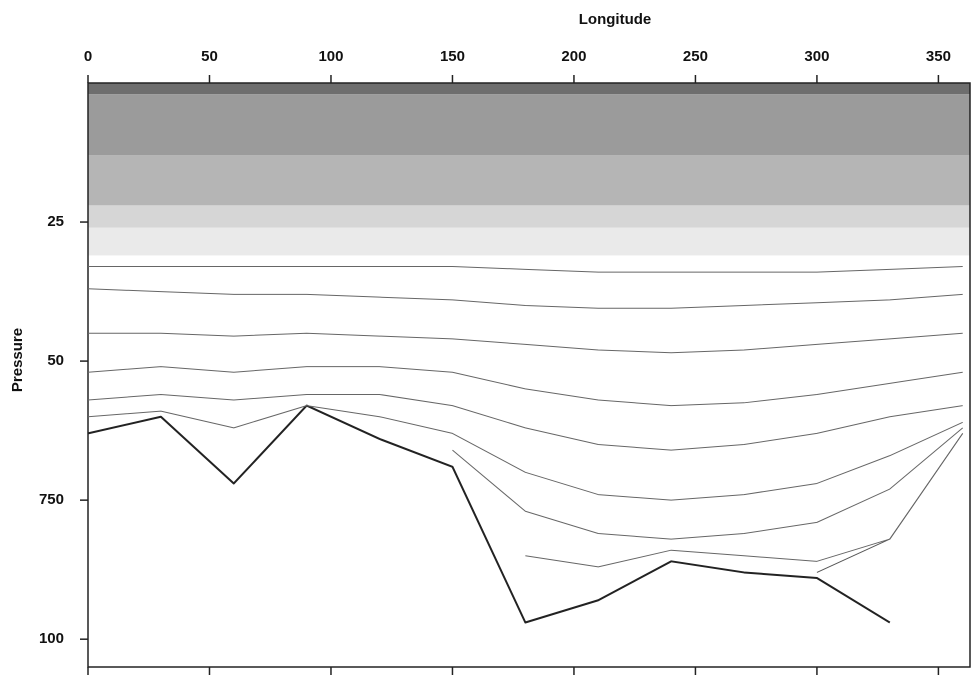 This screenshot has height=687, width=978. I want to click on y-tick-label: 100, so click(51, 638).